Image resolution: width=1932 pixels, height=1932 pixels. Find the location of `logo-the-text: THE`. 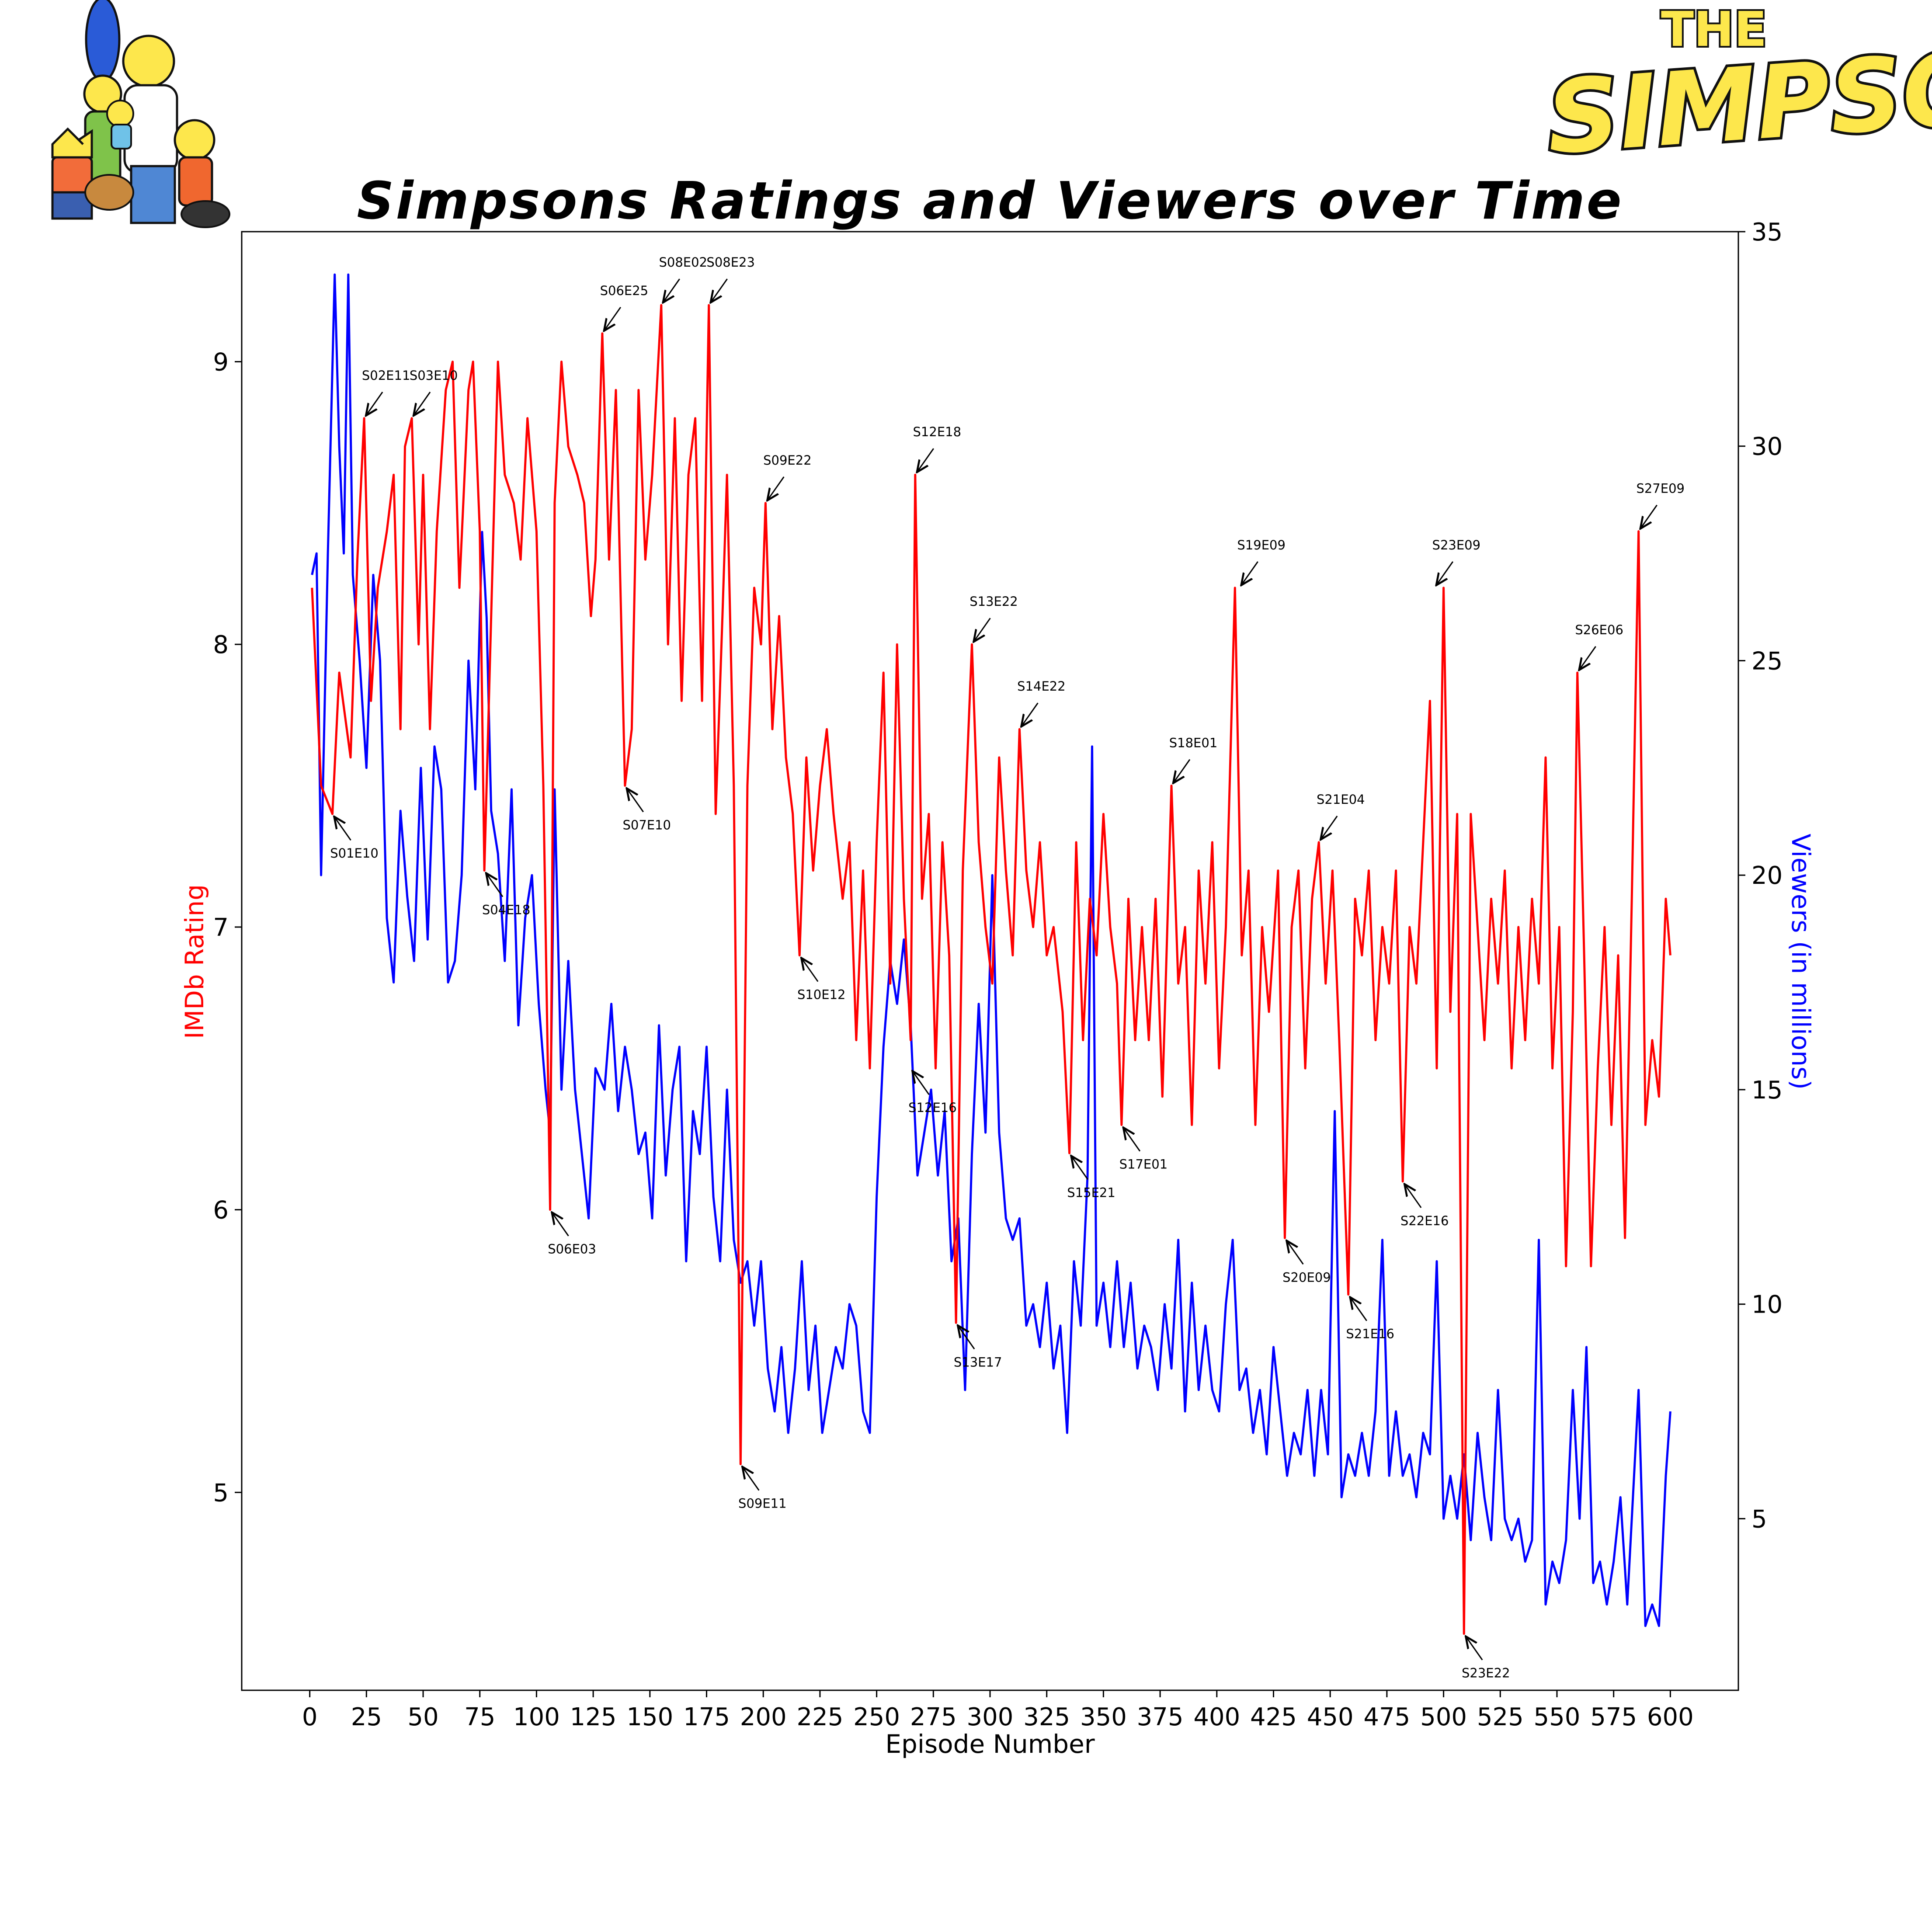

logo-the-text: THE is located at coordinates (1714, 29).